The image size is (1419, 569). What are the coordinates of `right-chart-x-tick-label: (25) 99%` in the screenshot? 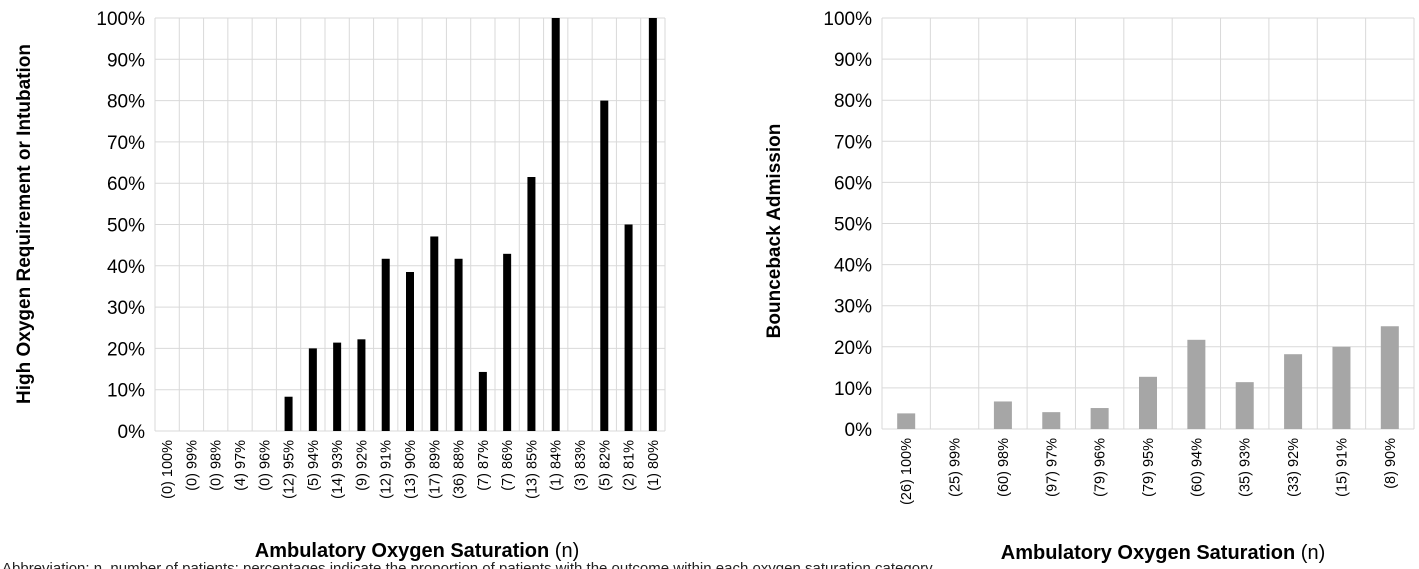 It's located at (956, 467).